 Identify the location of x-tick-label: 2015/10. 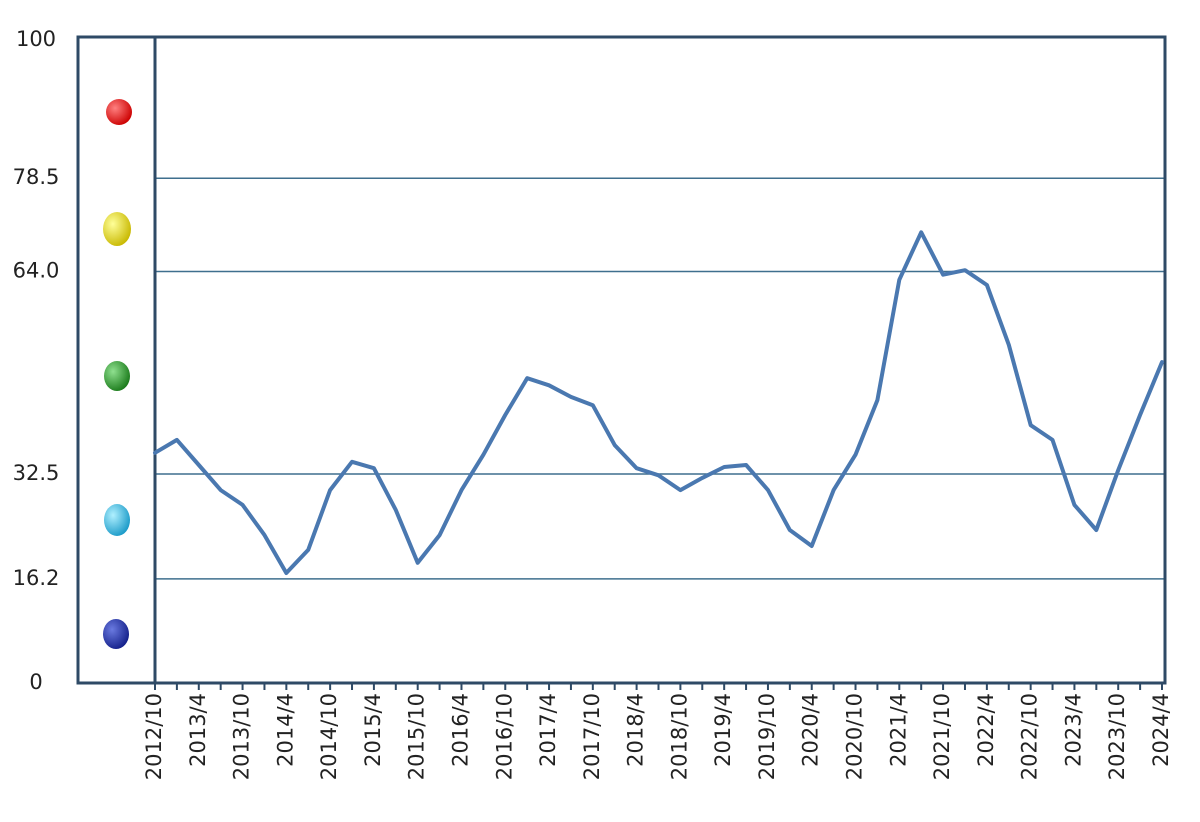
(417, 736).